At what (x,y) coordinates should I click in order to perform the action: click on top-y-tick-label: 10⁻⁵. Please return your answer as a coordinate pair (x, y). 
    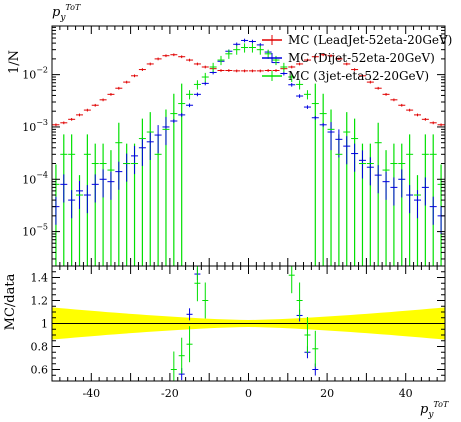
    Looking at the image, I should click on (35, 231).